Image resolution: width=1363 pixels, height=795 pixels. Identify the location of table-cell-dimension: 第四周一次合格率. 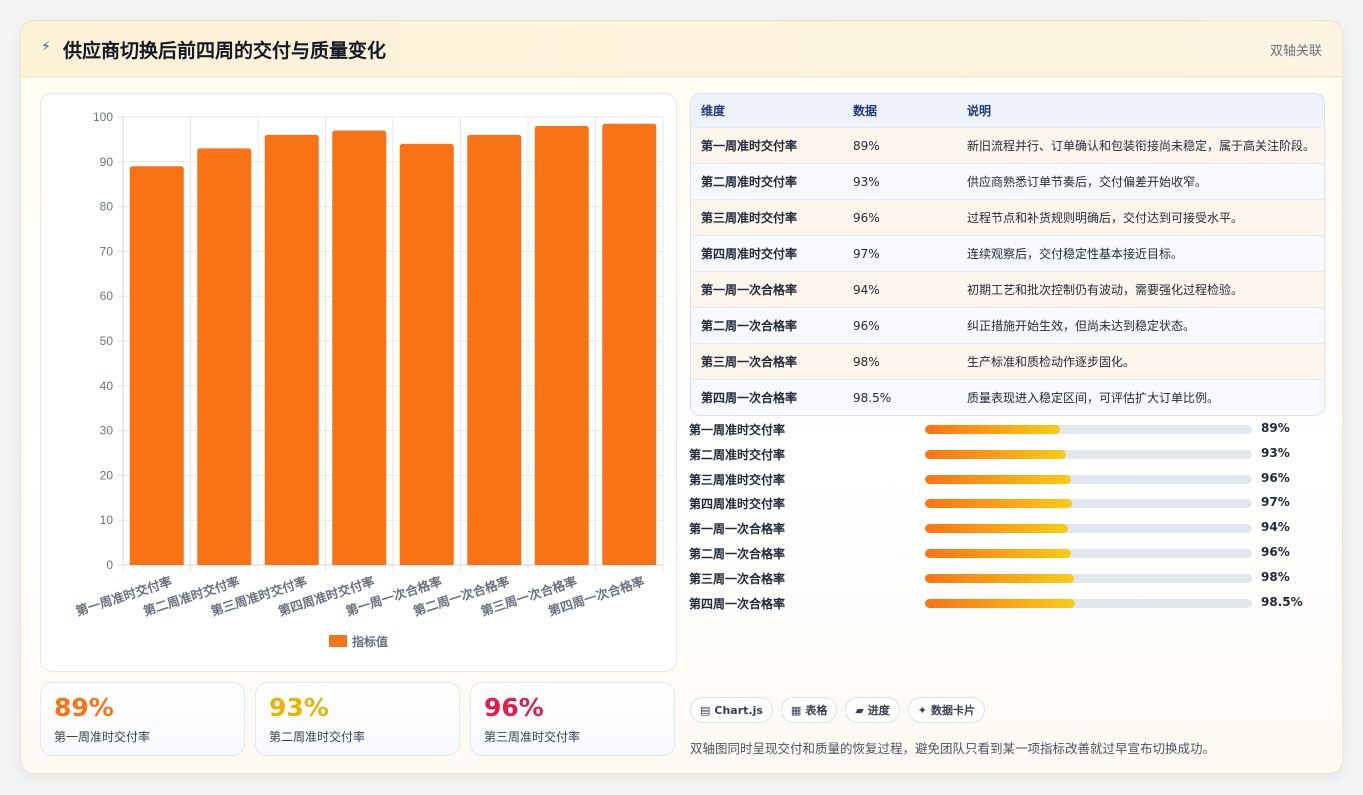
(749, 398).